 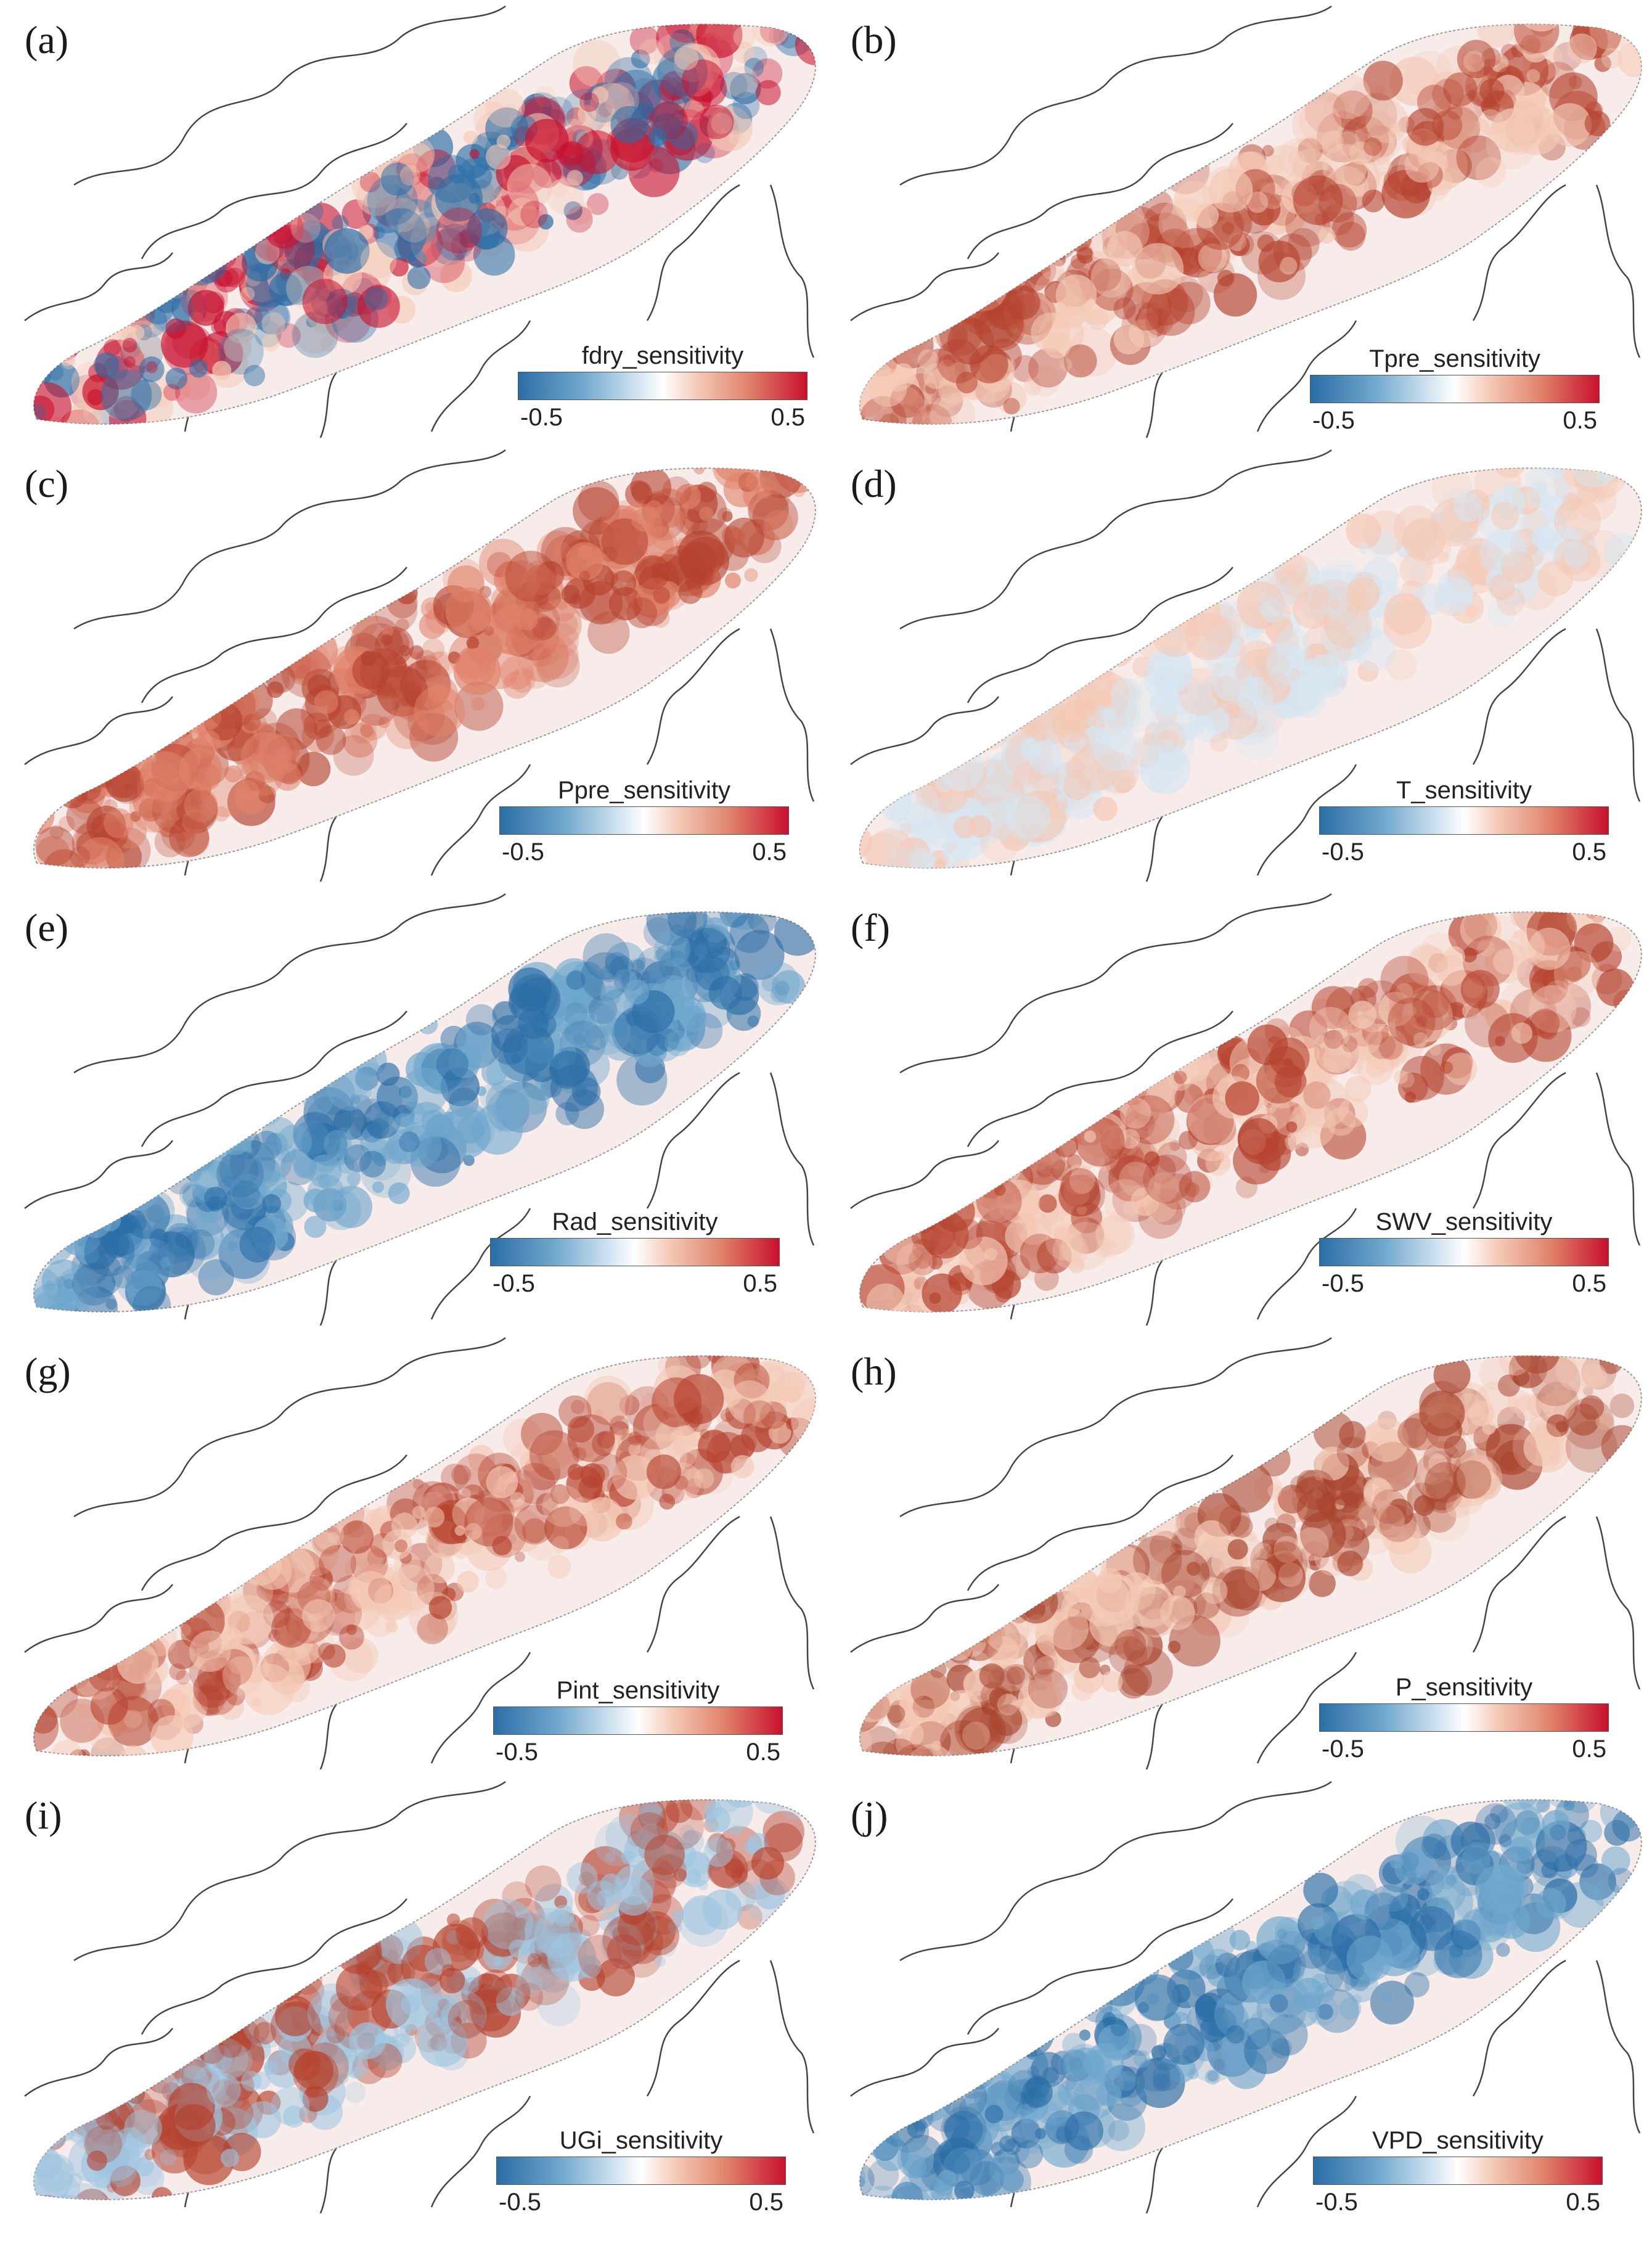 What do you see at coordinates (420, 668) in the screenshot?
I see `sensitivity-map` at bounding box center [420, 668].